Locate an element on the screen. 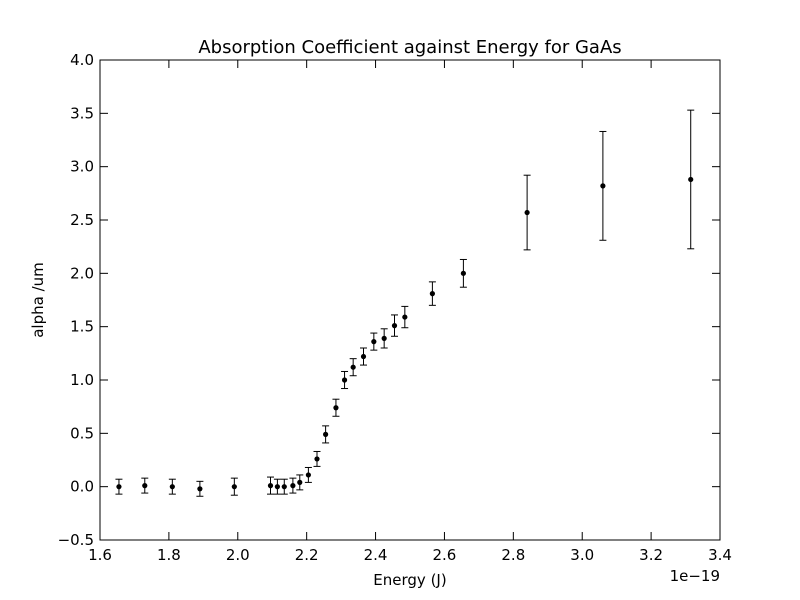 This screenshot has width=800, height=600. x-tick-label: 2.8 is located at coordinates (513, 555).